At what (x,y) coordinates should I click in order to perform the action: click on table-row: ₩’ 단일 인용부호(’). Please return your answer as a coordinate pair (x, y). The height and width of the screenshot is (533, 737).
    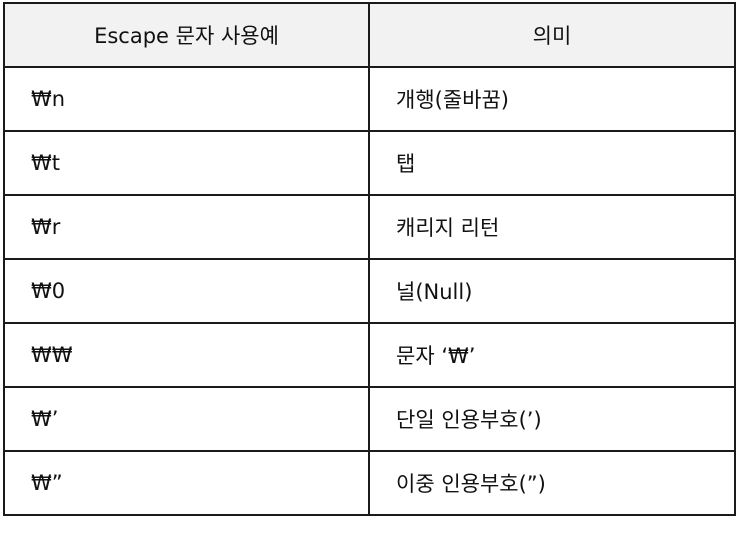
    Looking at the image, I should click on (369, 419).